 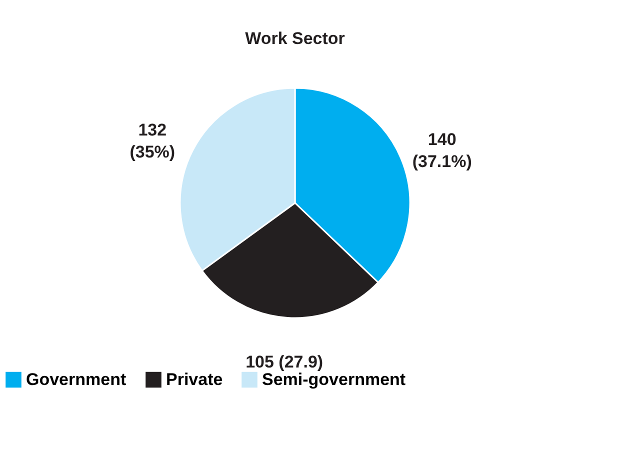 What do you see at coordinates (295, 38) in the screenshot?
I see `chart-title: Work Sector` at bounding box center [295, 38].